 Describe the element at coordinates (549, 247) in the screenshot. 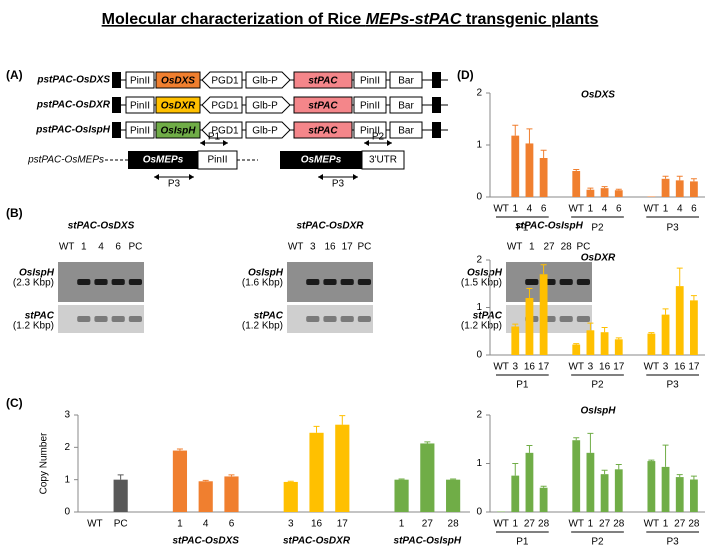

I see `lane-label: 27` at that location.